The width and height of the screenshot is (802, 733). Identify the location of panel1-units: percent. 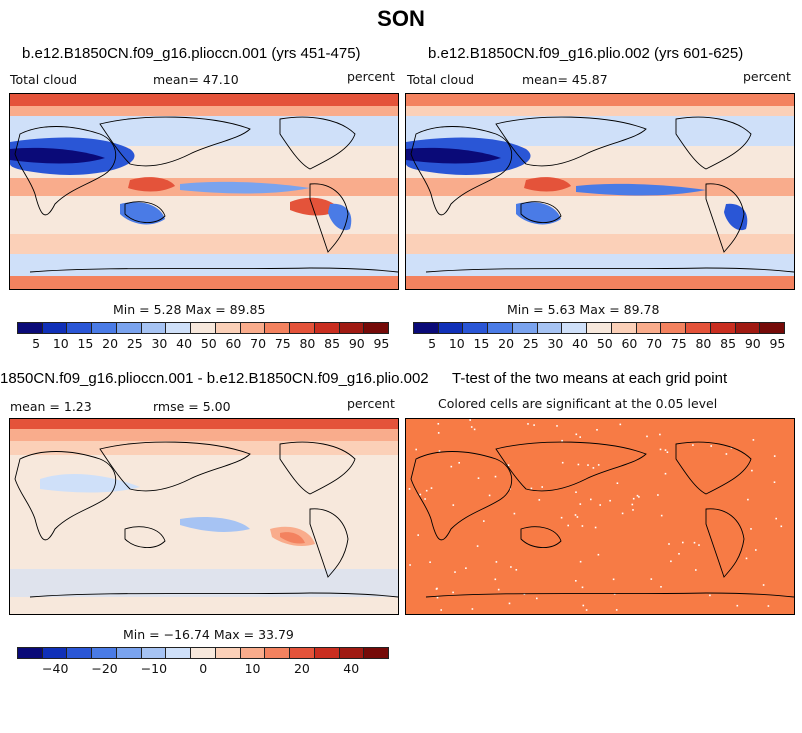
(371, 76).